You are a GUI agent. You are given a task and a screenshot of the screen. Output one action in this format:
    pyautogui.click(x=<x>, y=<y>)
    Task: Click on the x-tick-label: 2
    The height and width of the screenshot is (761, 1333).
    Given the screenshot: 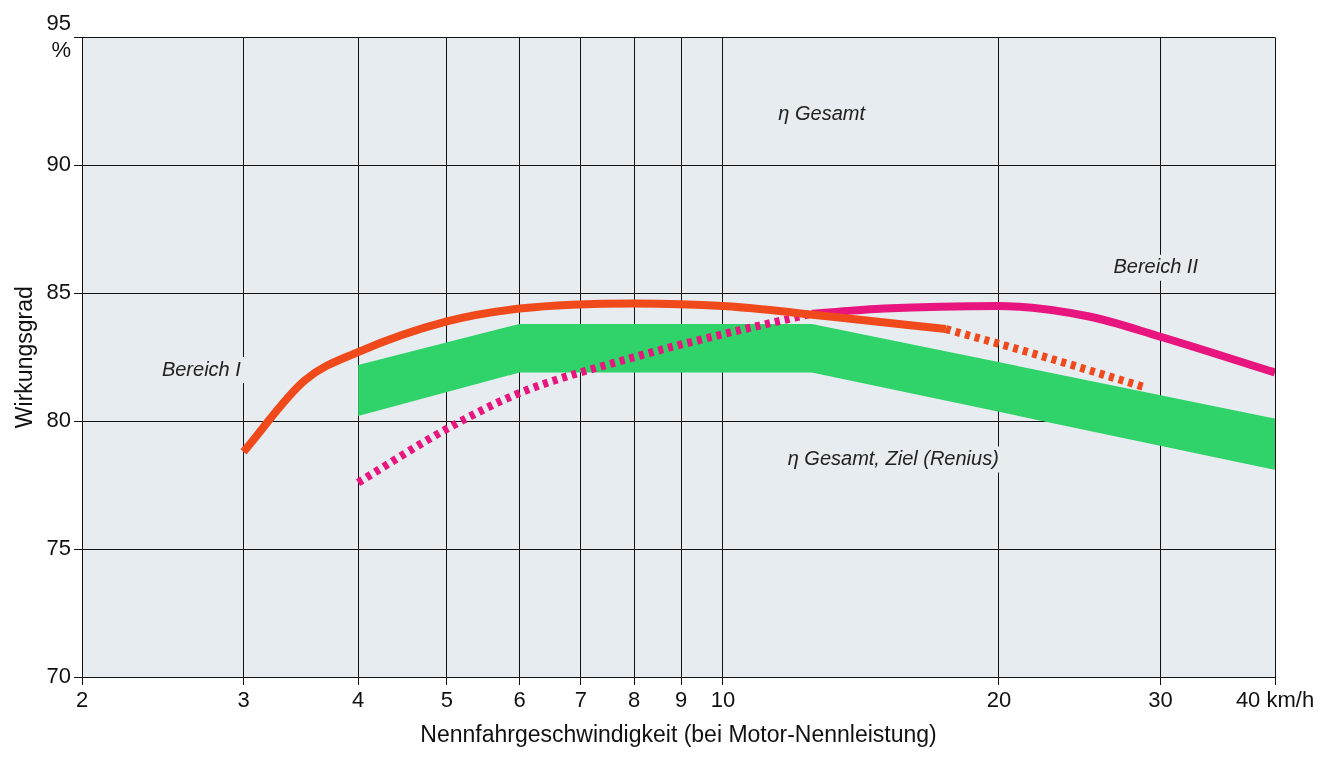 What is the action you would take?
    pyautogui.click(x=82, y=700)
    